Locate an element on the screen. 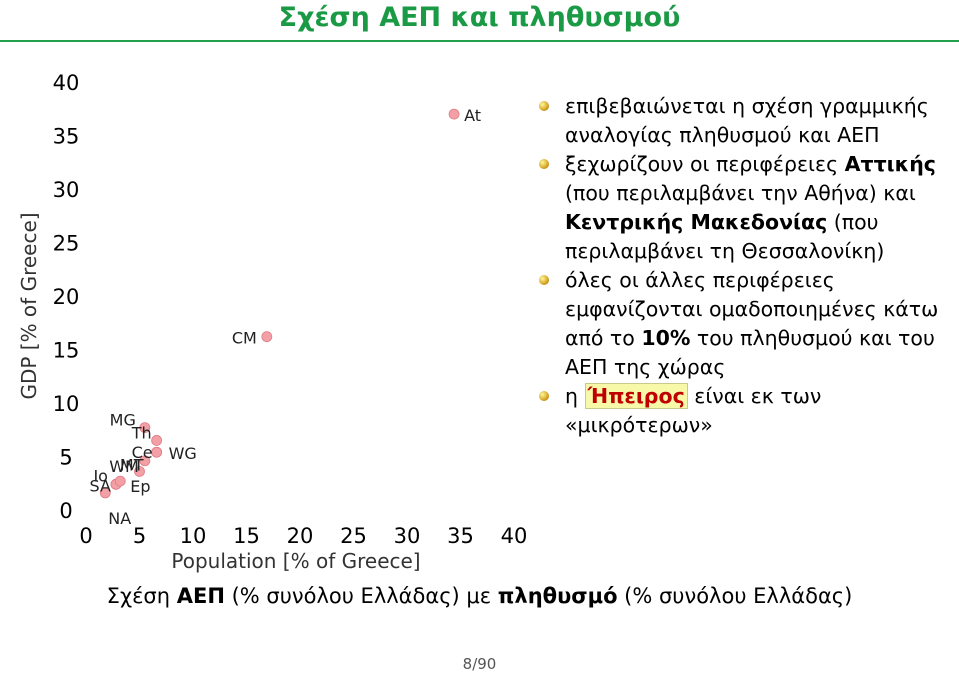 The height and width of the screenshot is (678, 959). x-tick-label: 35 is located at coordinates (460, 536).